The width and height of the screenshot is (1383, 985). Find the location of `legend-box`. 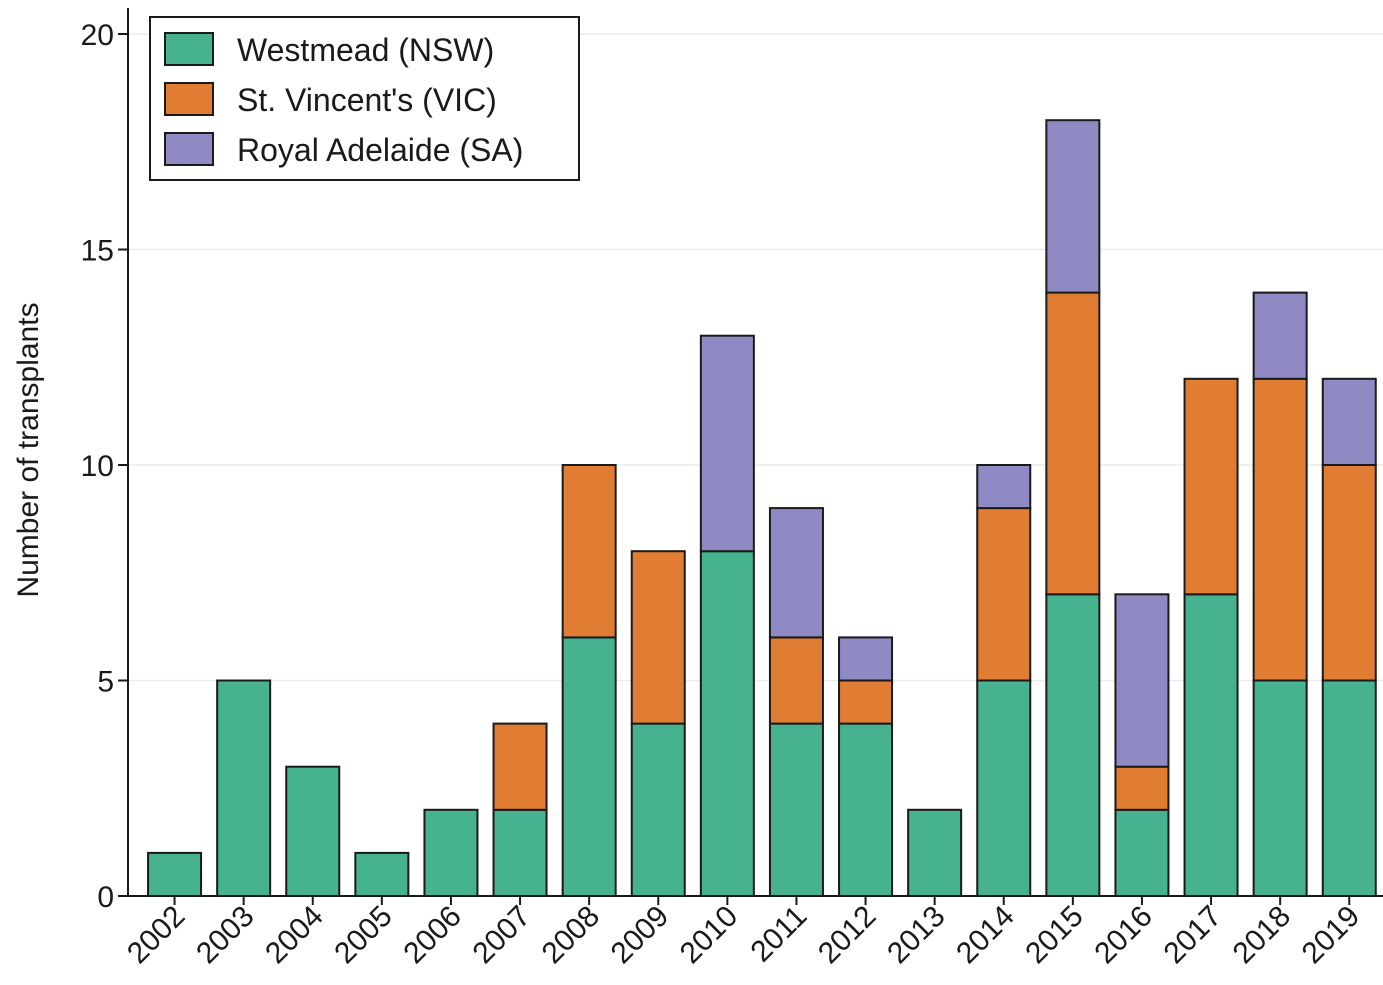

legend-box is located at coordinates (364, 98).